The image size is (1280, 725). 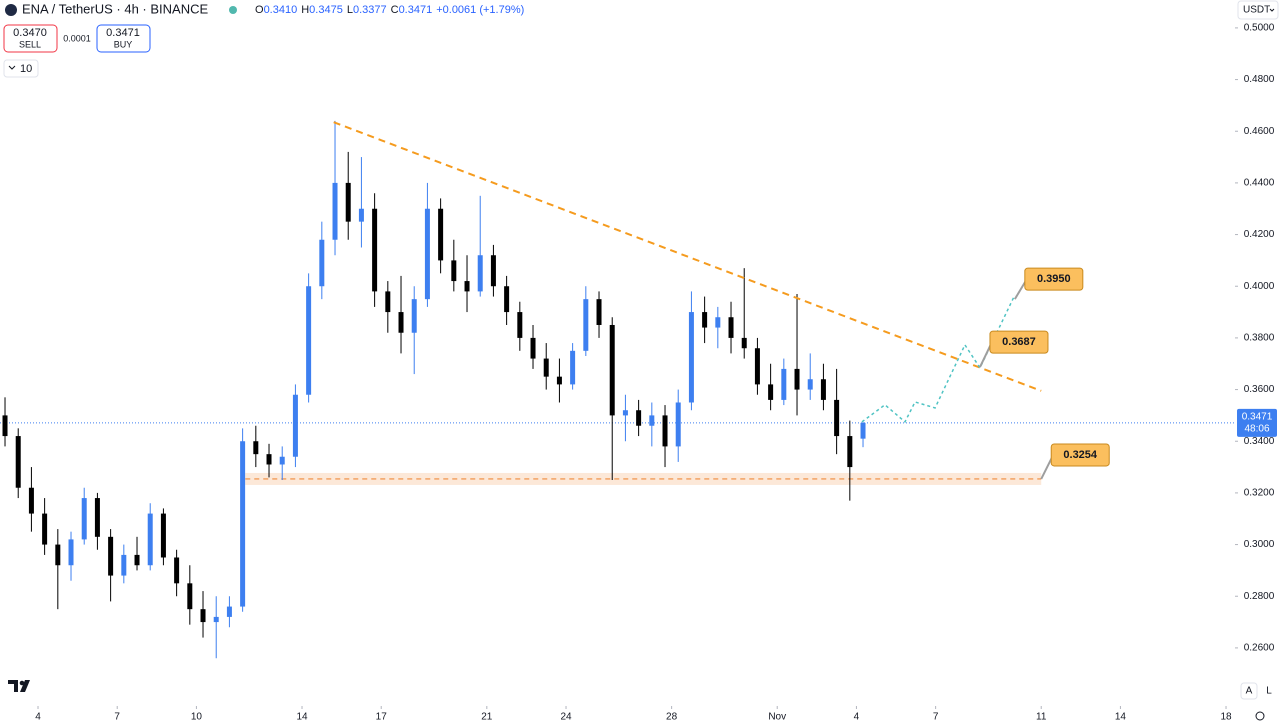 What do you see at coordinates (1259, 286) in the screenshot?
I see `y-tick-label: 0.4000` at bounding box center [1259, 286].